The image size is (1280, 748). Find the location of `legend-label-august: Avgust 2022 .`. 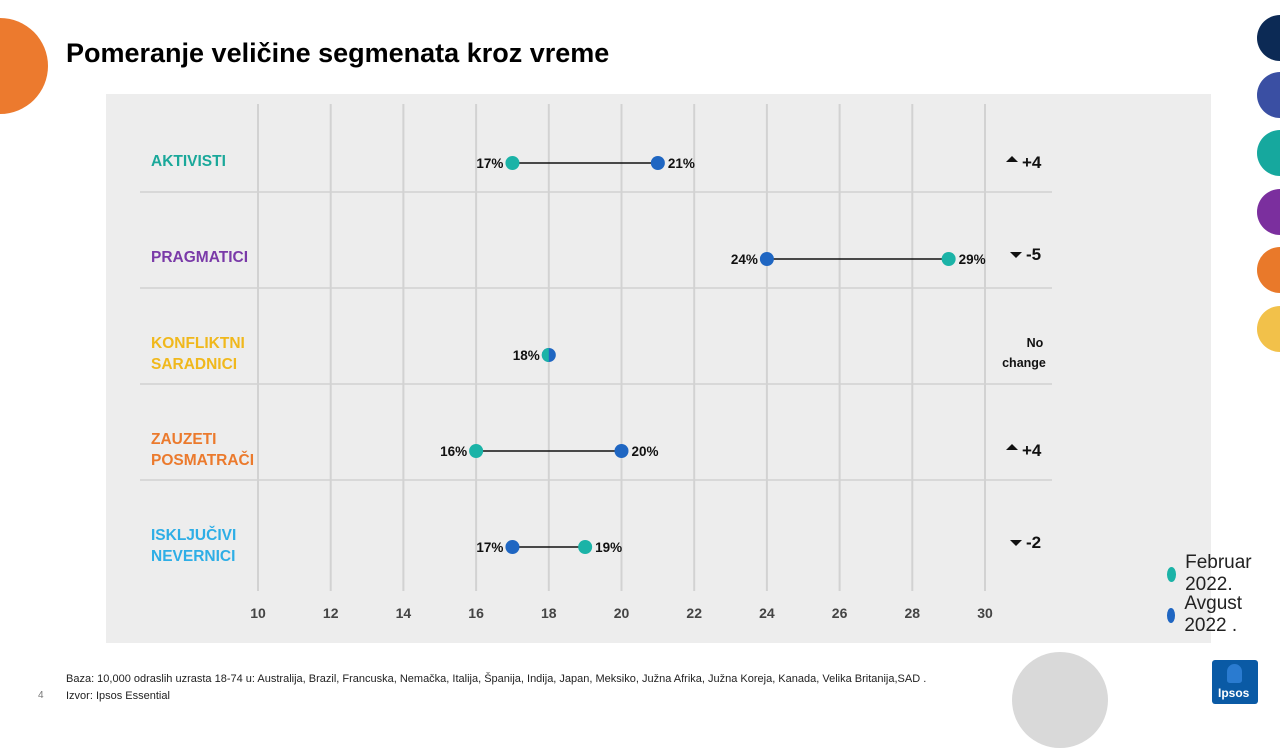

legend-label-august: Avgust 2022 . is located at coordinates (1213, 614).